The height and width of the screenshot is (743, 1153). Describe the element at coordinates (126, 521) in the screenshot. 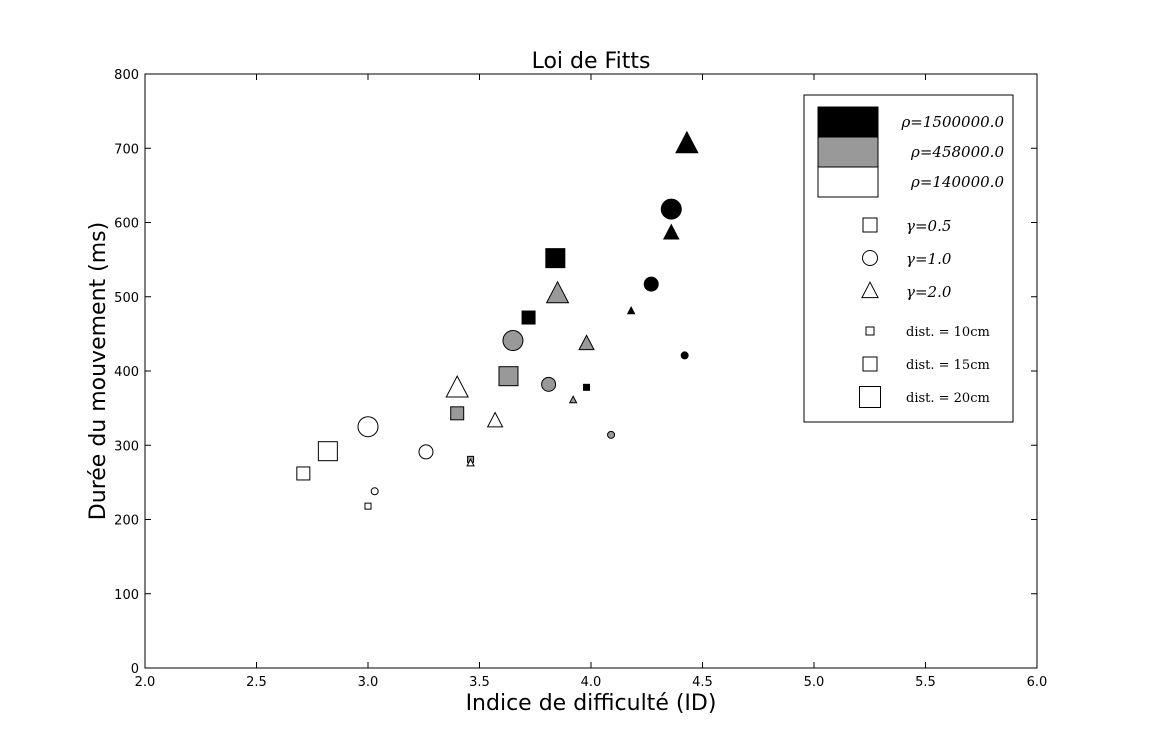

I see `y-tick-label: 200` at that location.